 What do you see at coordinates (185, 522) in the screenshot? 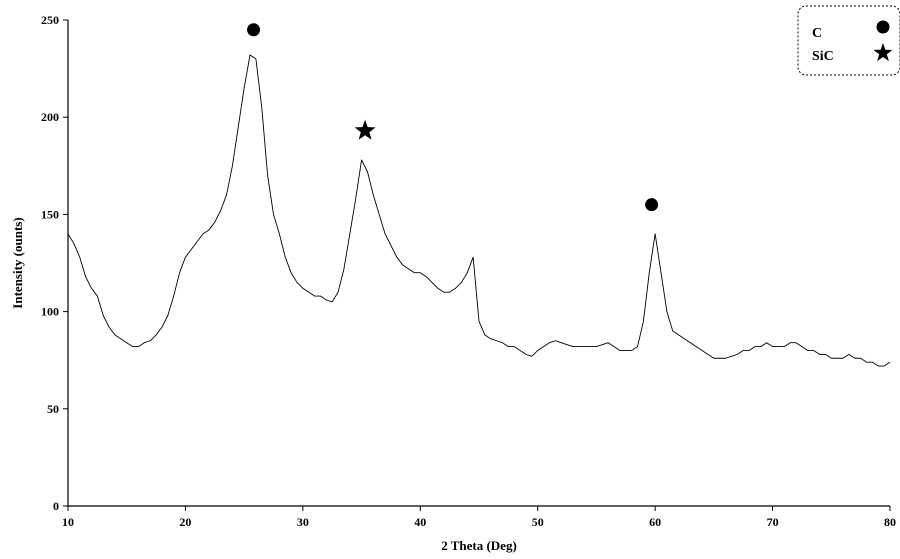
I see `x-tick-label: 20` at bounding box center [185, 522].